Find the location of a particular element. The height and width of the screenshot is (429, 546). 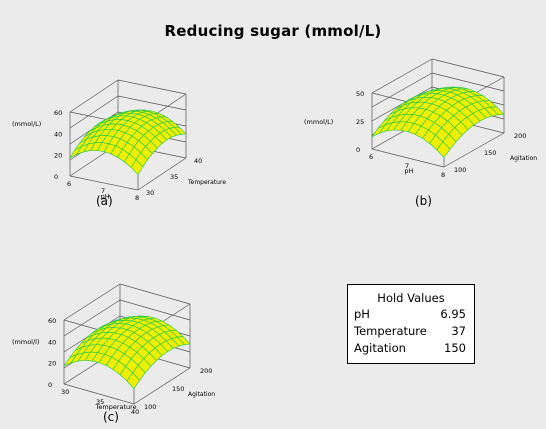

y-axis-label: Temperature is located at coordinates (206, 182).